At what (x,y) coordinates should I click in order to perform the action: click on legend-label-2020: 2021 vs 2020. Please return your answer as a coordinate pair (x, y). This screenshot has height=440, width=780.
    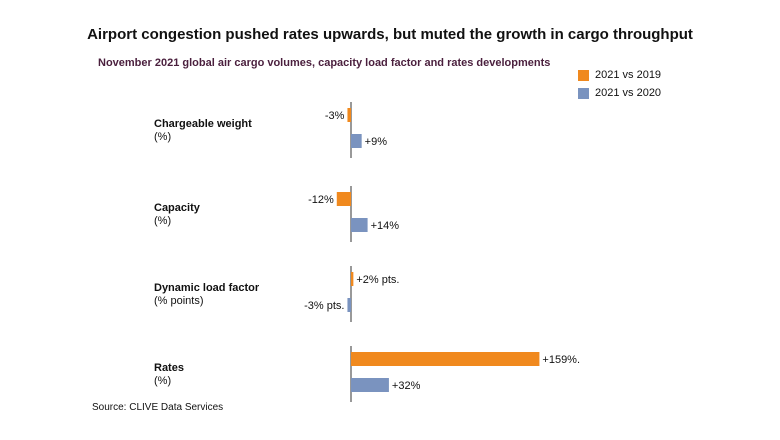
    Looking at the image, I should click on (628, 93).